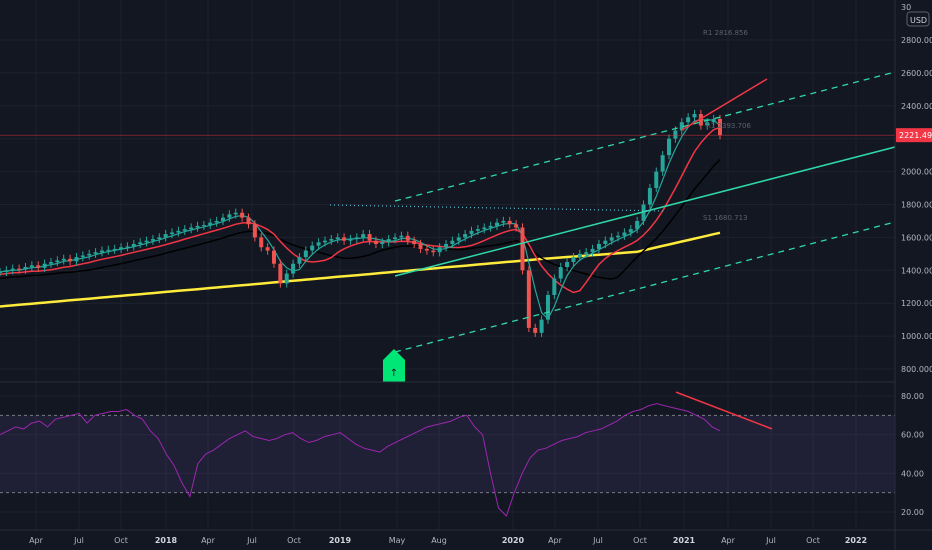 The height and width of the screenshot is (550, 932). What do you see at coordinates (918, 19) in the screenshot?
I see `currency-badge` at bounding box center [918, 19].